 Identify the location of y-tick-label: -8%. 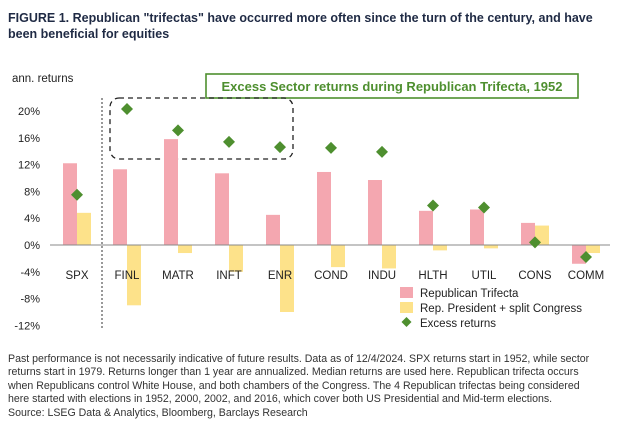
(30, 300).